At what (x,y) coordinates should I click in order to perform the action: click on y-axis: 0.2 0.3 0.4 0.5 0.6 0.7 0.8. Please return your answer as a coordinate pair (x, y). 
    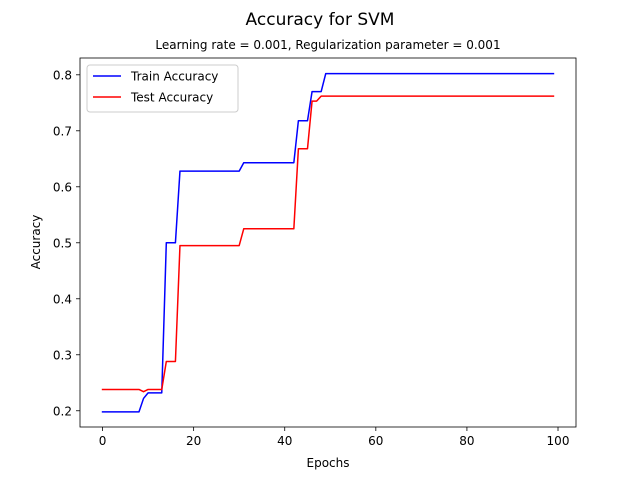
    Looking at the image, I should click on (66, 243).